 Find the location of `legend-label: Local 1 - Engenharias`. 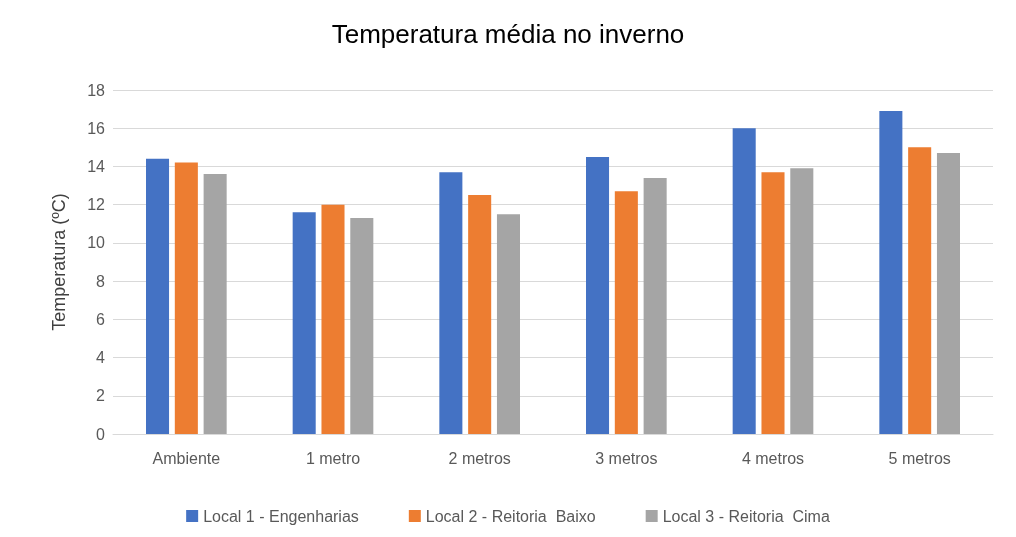

legend-label: Local 1 - Engenharias is located at coordinates (281, 516).